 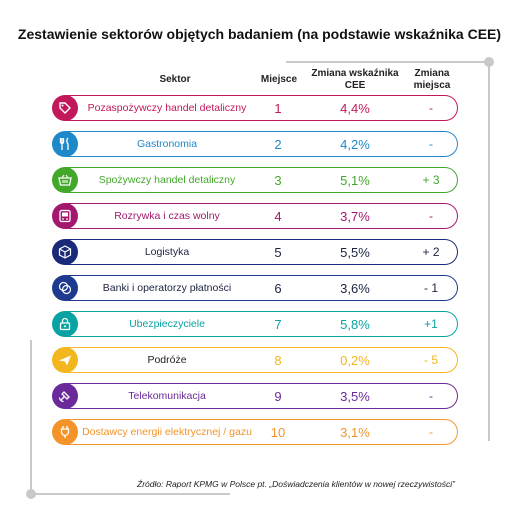 What do you see at coordinates (31, 494) in the screenshot?
I see `frame-dot-bottom-left` at bounding box center [31, 494].